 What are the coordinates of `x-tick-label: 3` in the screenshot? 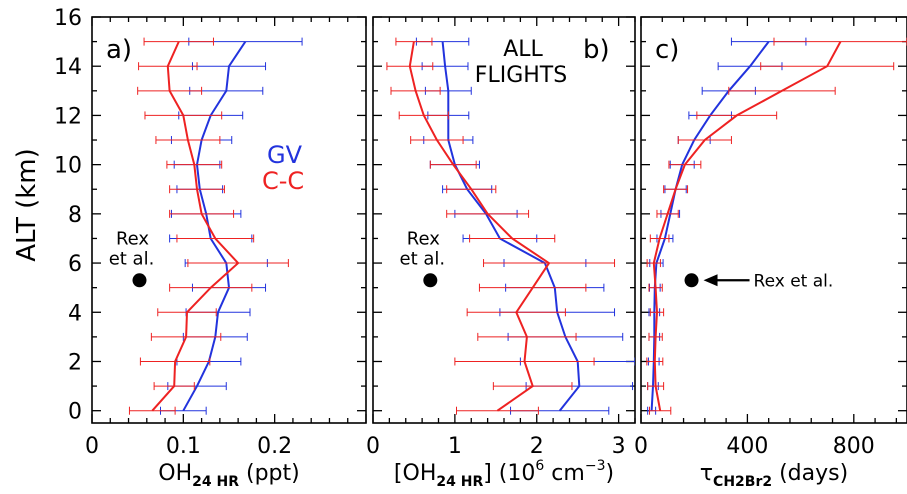 It's located at (619, 446).